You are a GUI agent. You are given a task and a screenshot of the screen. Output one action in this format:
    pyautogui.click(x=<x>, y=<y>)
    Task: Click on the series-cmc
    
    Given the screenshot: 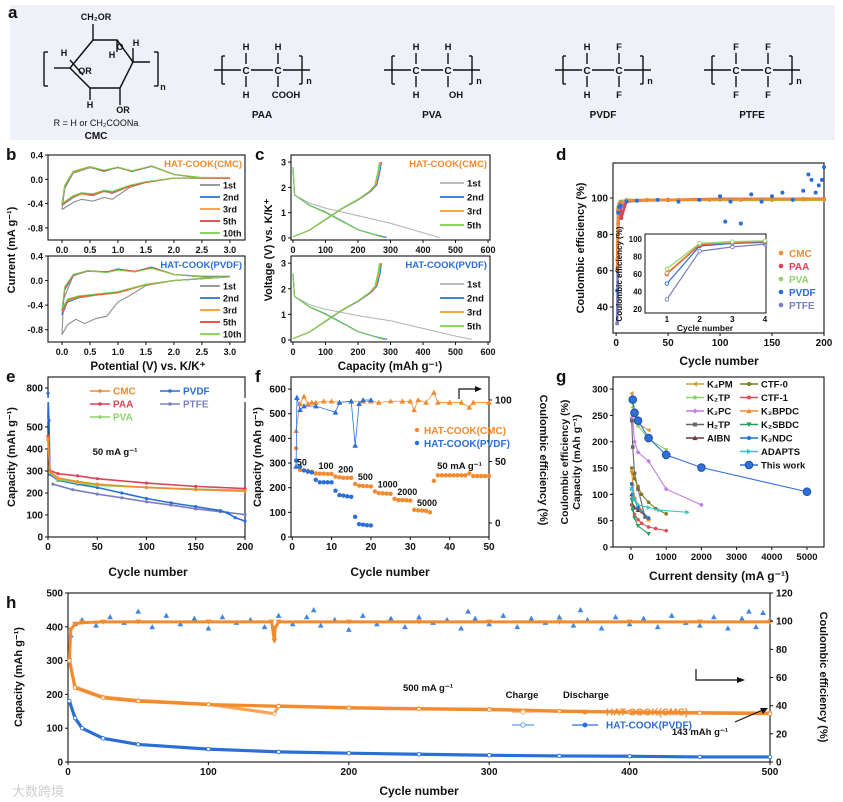 What is the action you would take?
    pyautogui.click(x=146, y=464)
    